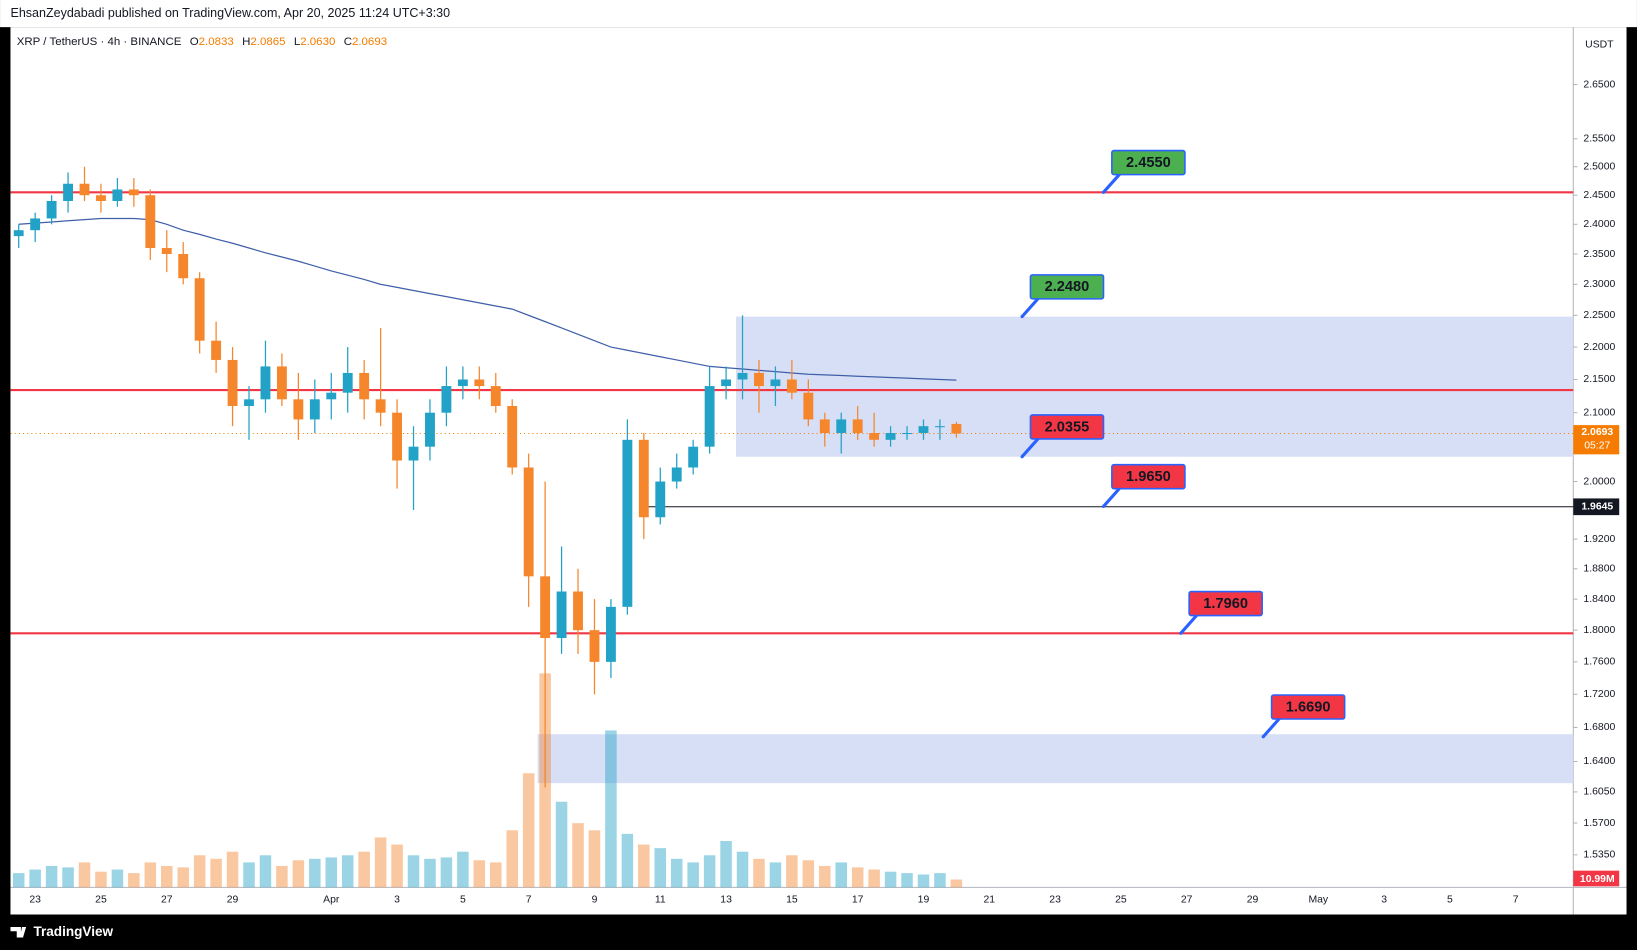  What do you see at coordinates (1599, 379) in the screenshot?
I see `y-tick-label: 2.1500` at bounding box center [1599, 379].